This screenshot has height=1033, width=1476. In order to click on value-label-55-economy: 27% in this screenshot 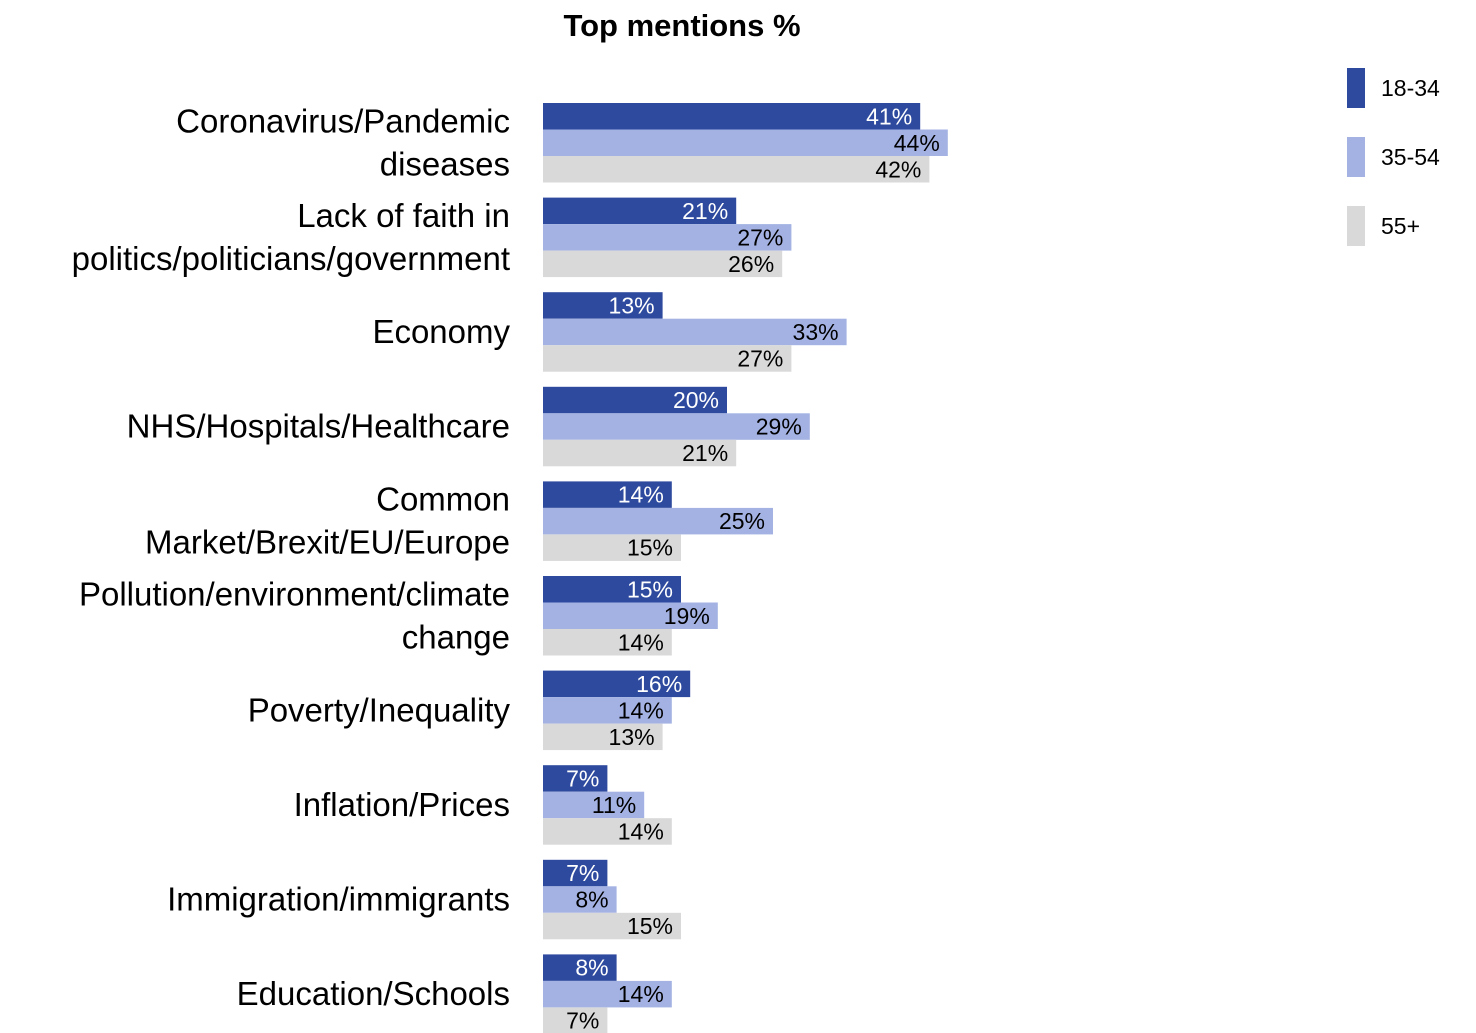, I will do `click(760, 358)`.